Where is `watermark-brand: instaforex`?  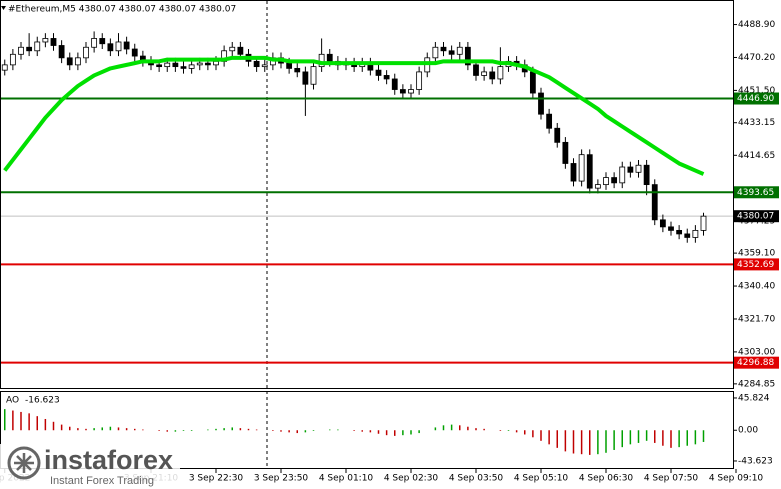
watermark-brand: instaforex is located at coordinates (108, 460).